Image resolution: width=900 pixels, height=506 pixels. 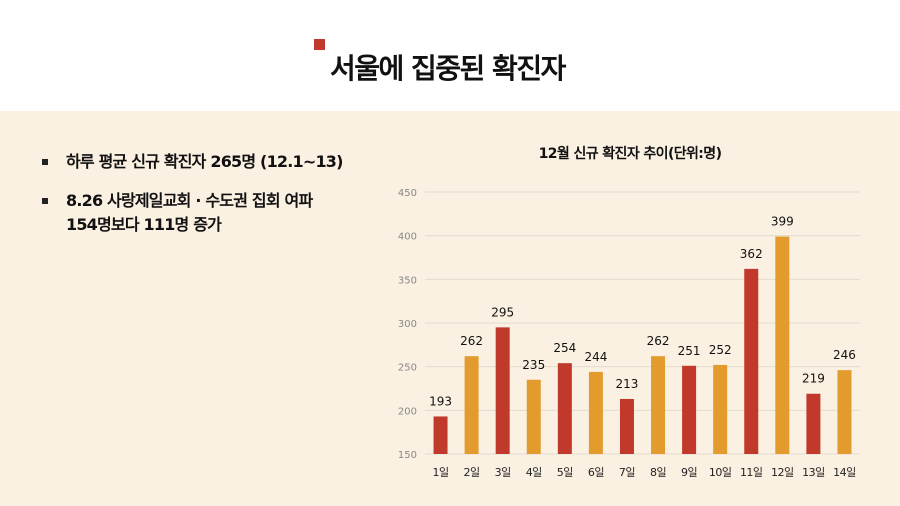 What do you see at coordinates (813, 423) in the screenshot?
I see `bar-13일` at bounding box center [813, 423].